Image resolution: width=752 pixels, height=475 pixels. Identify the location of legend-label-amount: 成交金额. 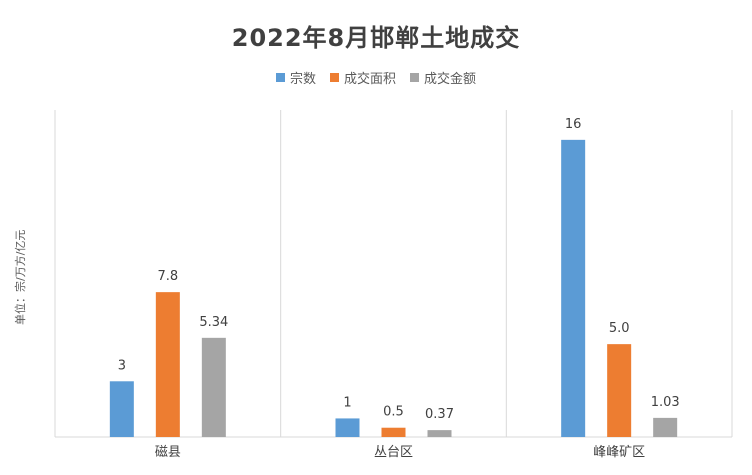
(450, 79).